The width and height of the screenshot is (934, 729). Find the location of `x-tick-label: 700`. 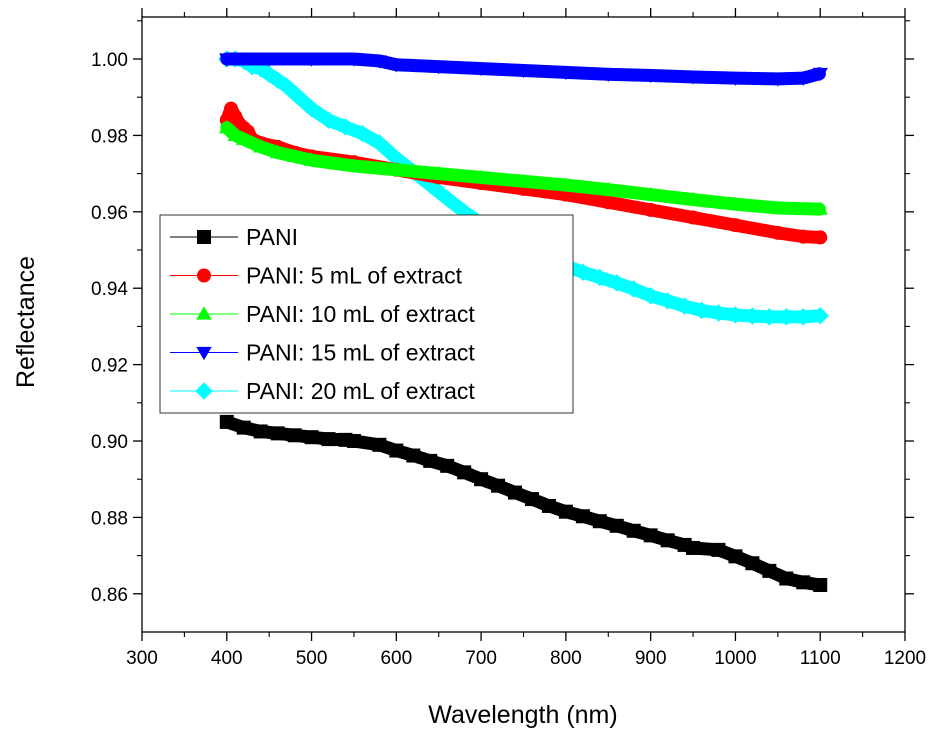

x-tick-label: 700 is located at coordinates (481, 658).